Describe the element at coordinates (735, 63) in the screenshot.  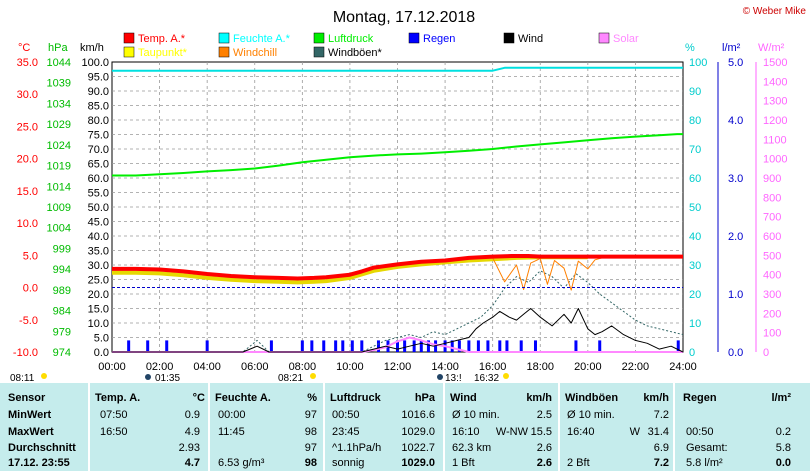
I see `rain-tick-label: 5.0` at that location.